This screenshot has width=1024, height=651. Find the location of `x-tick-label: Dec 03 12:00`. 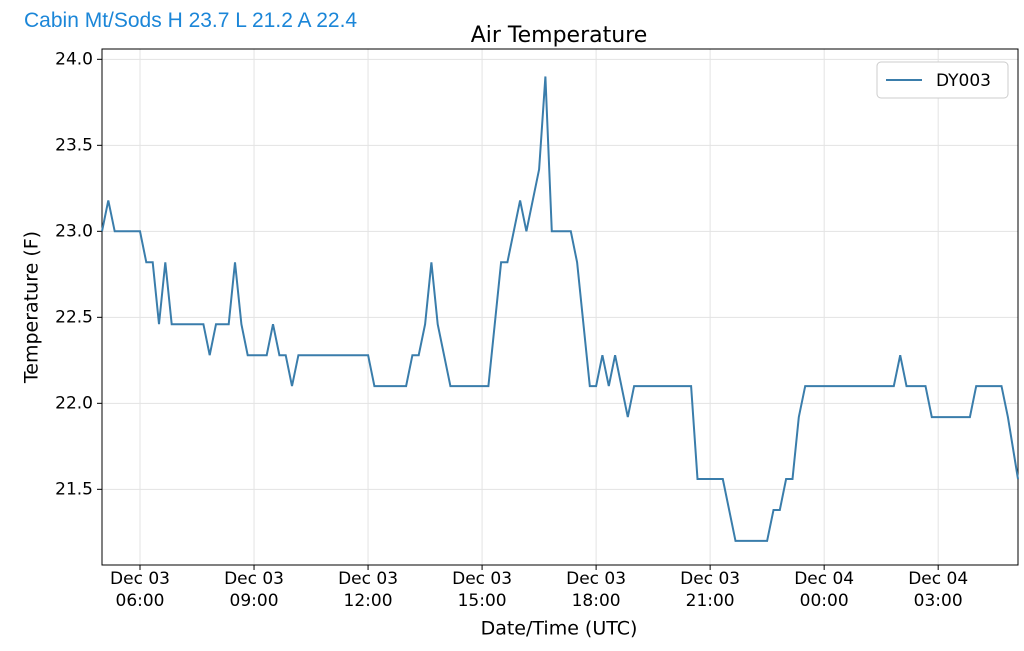

x-tick-label: Dec 03 12:00 is located at coordinates (368, 590).